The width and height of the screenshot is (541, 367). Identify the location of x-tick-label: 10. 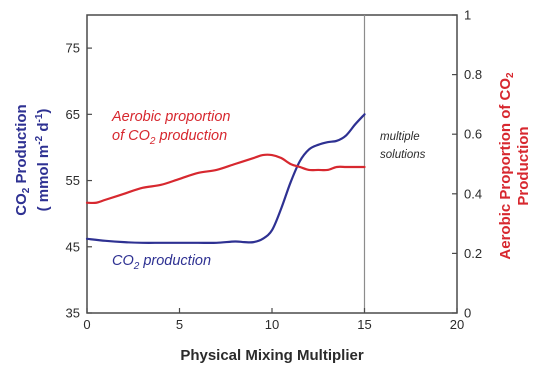
(272, 324).